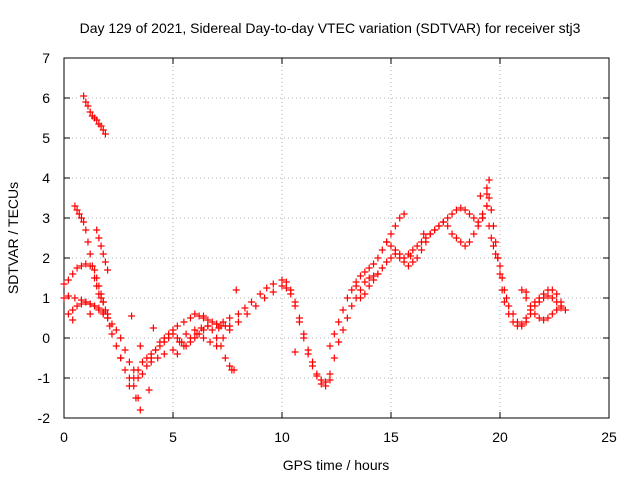 The height and width of the screenshot is (480, 640). Describe the element at coordinates (391, 437) in the screenshot. I see `x-tick-label: 15` at that location.